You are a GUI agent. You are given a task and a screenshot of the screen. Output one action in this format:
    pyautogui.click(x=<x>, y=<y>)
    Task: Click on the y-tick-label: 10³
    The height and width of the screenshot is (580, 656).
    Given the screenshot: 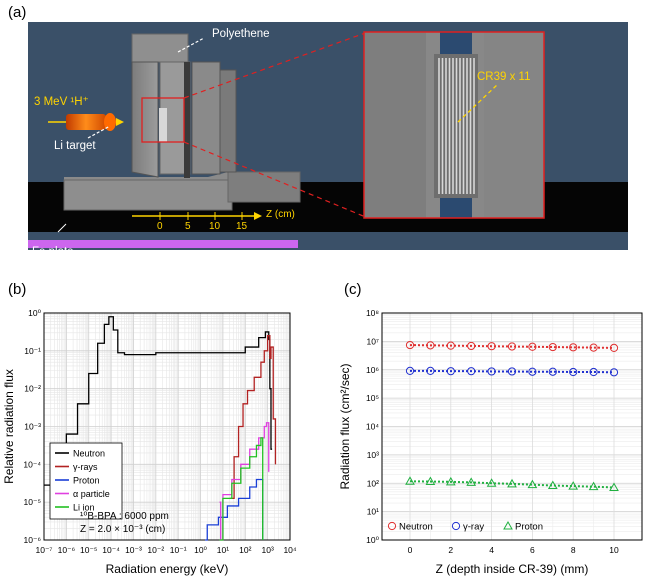 What is the action you would take?
    pyautogui.click(x=373, y=455)
    